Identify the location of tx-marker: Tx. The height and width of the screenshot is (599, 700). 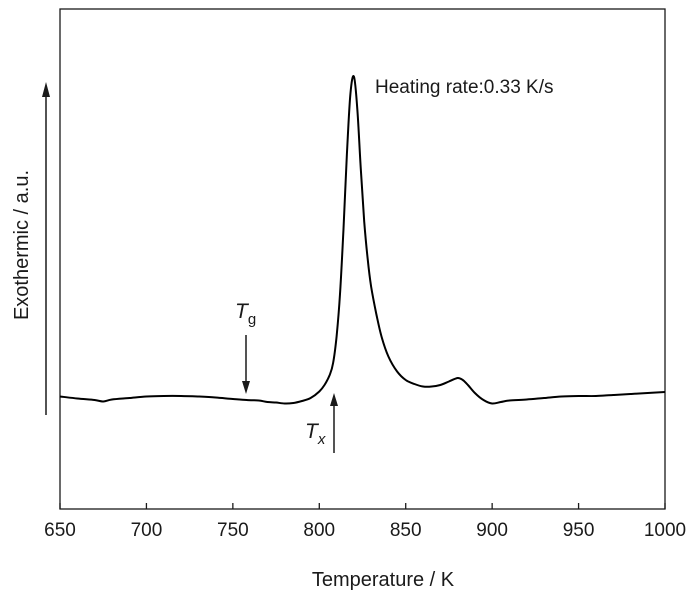
(321, 423).